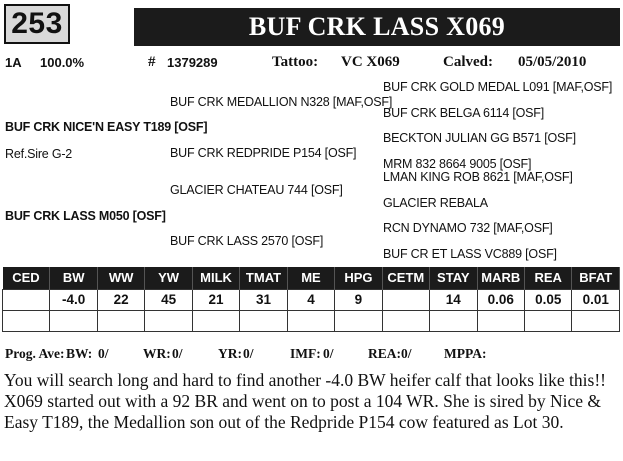  Describe the element at coordinates (548, 278) in the screenshot. I see `epd-header: REA` at that location.